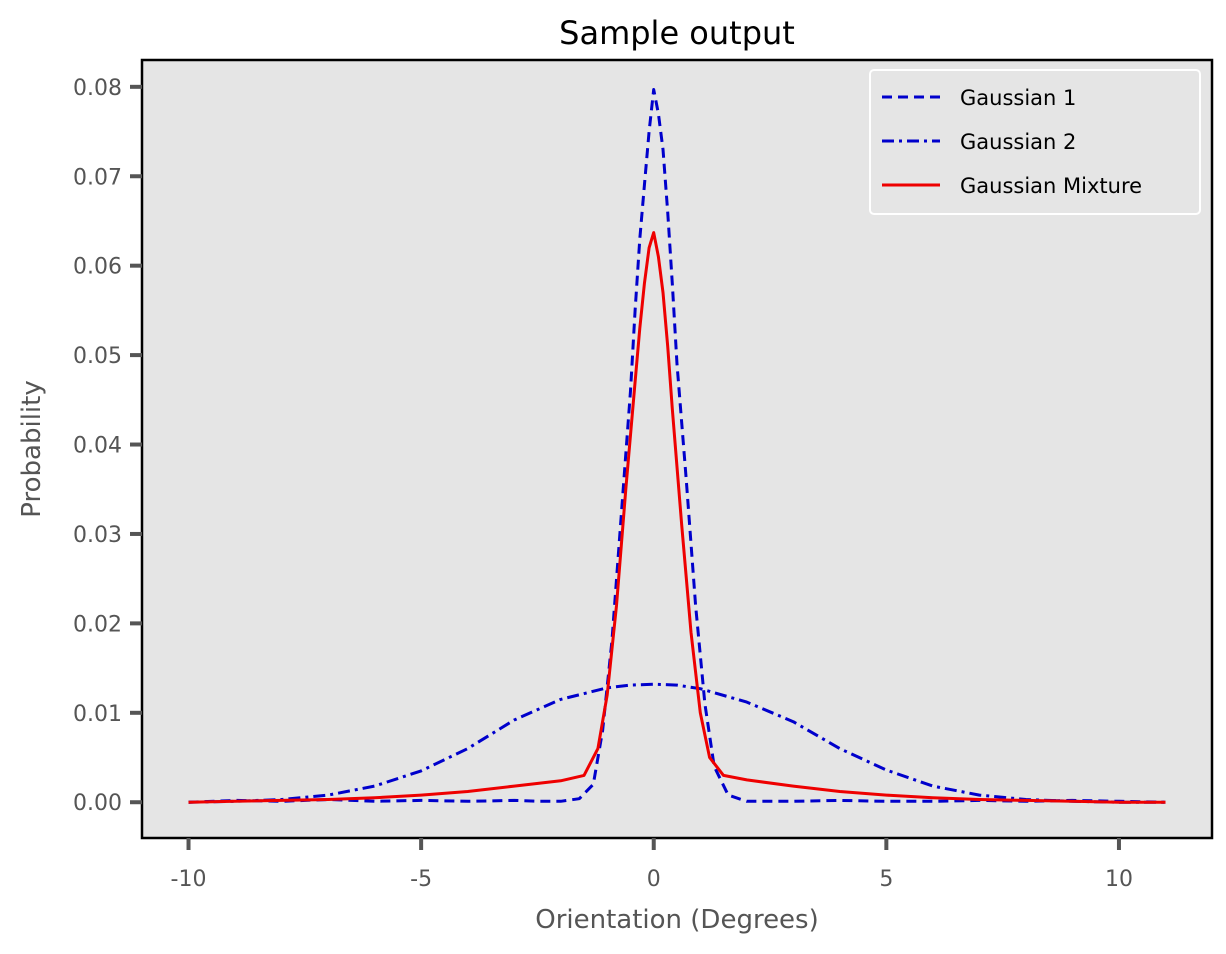 This screenshot has width=1226, height=954. Describe the element at coordinates (189, 879) in the screenshot. I see `x-tick-label: -10` at that location.